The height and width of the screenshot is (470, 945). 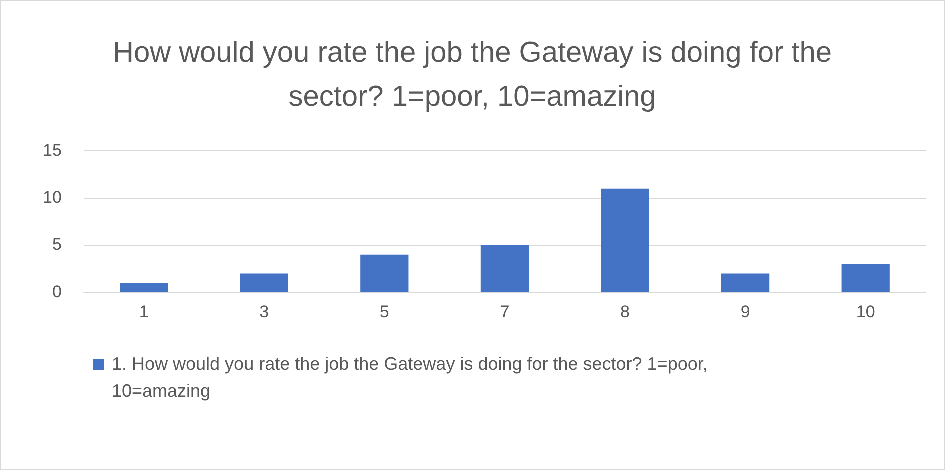 What do you see at coordinates (57, 292) in the screenshot?
I see `y-tick-label: 0` at bounding box center [57, 292].